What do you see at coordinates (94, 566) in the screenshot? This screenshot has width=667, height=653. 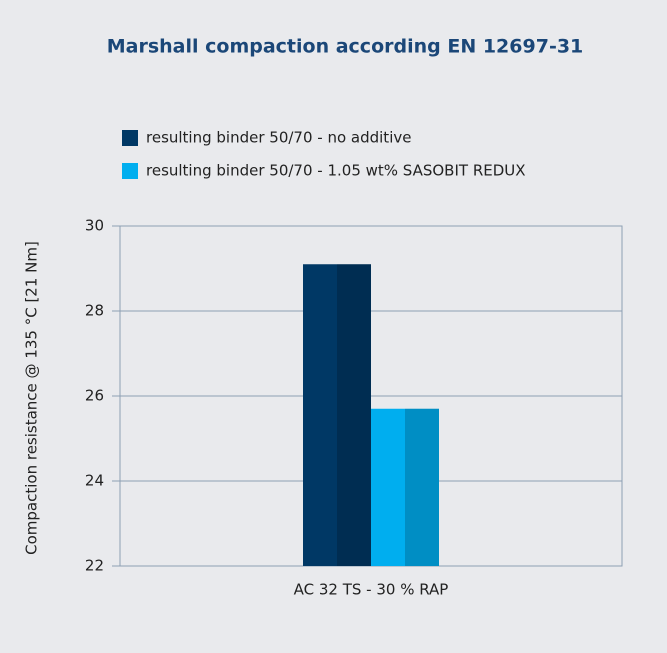 I see `y-tick-label: 22` at bounding box center [94, 566].